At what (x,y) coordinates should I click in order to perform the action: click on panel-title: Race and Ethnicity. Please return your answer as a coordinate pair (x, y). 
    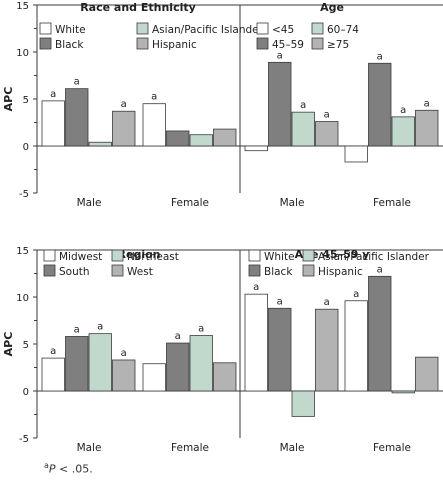
    Looking at the image, I should click on (138, 7).